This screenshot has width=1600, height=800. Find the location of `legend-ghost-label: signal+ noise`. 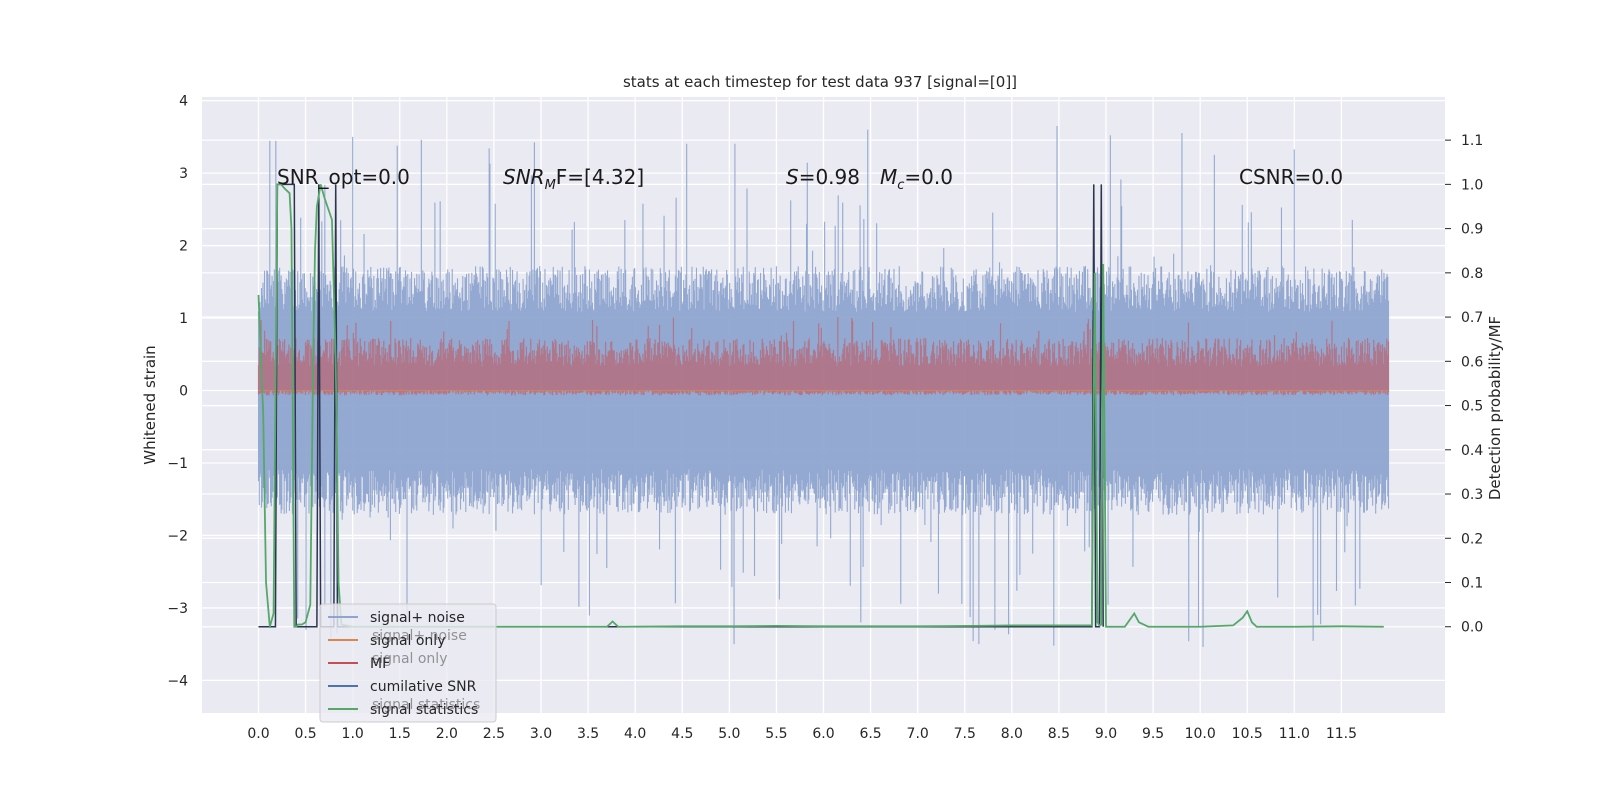

legend-ghost-label: signal+ noise is located at coordinates (419, 636).